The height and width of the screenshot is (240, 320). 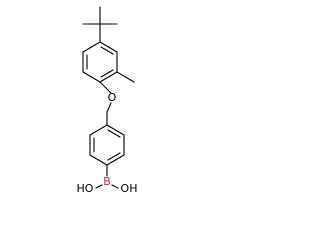 I want to click on bonds, so click(x=108, y=97).